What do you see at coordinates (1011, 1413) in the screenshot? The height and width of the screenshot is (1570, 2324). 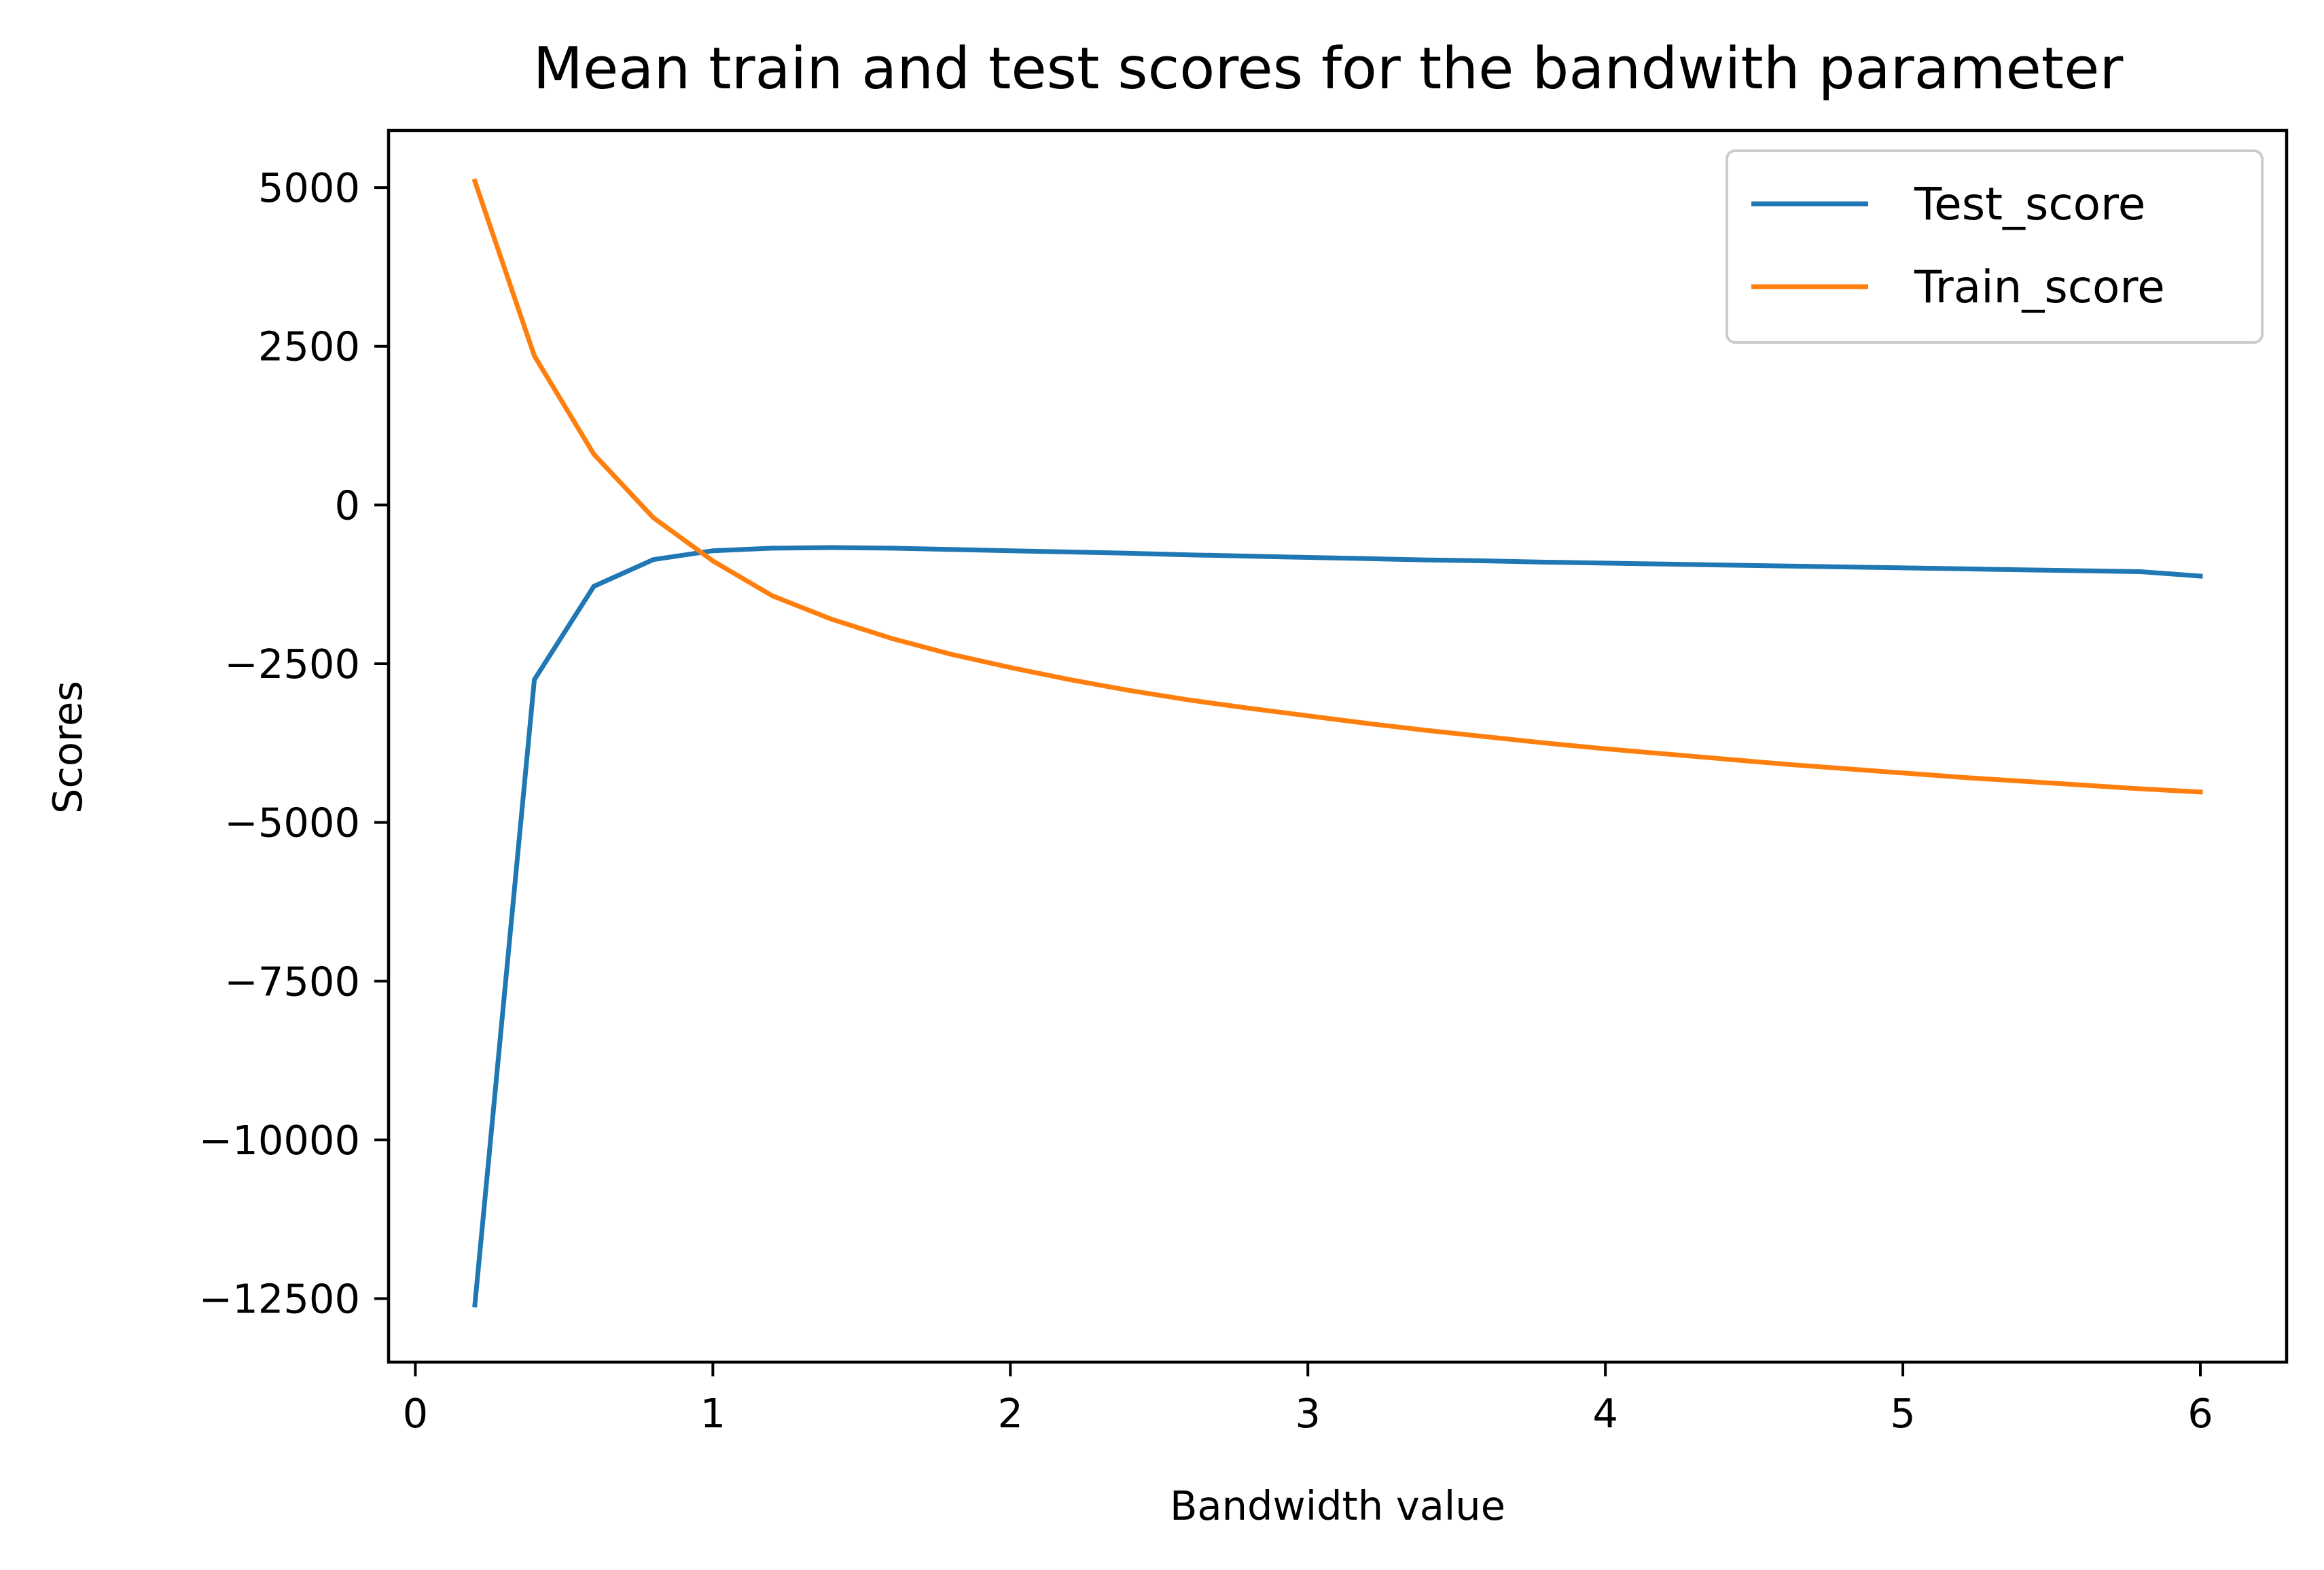 I see `x-tick-label: 2` at bounding box center [1011, 1413].